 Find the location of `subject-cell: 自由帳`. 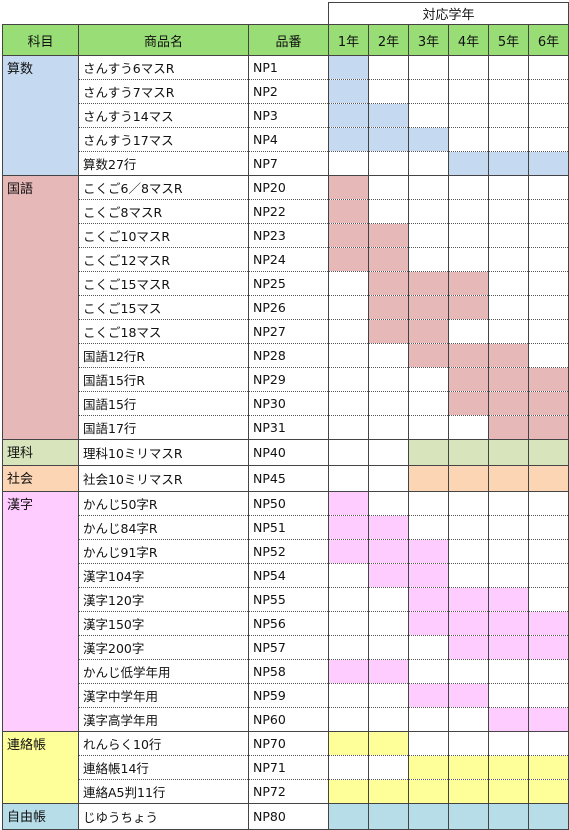

subject-cell: 自由帳 is located at coordinates (40, 816).